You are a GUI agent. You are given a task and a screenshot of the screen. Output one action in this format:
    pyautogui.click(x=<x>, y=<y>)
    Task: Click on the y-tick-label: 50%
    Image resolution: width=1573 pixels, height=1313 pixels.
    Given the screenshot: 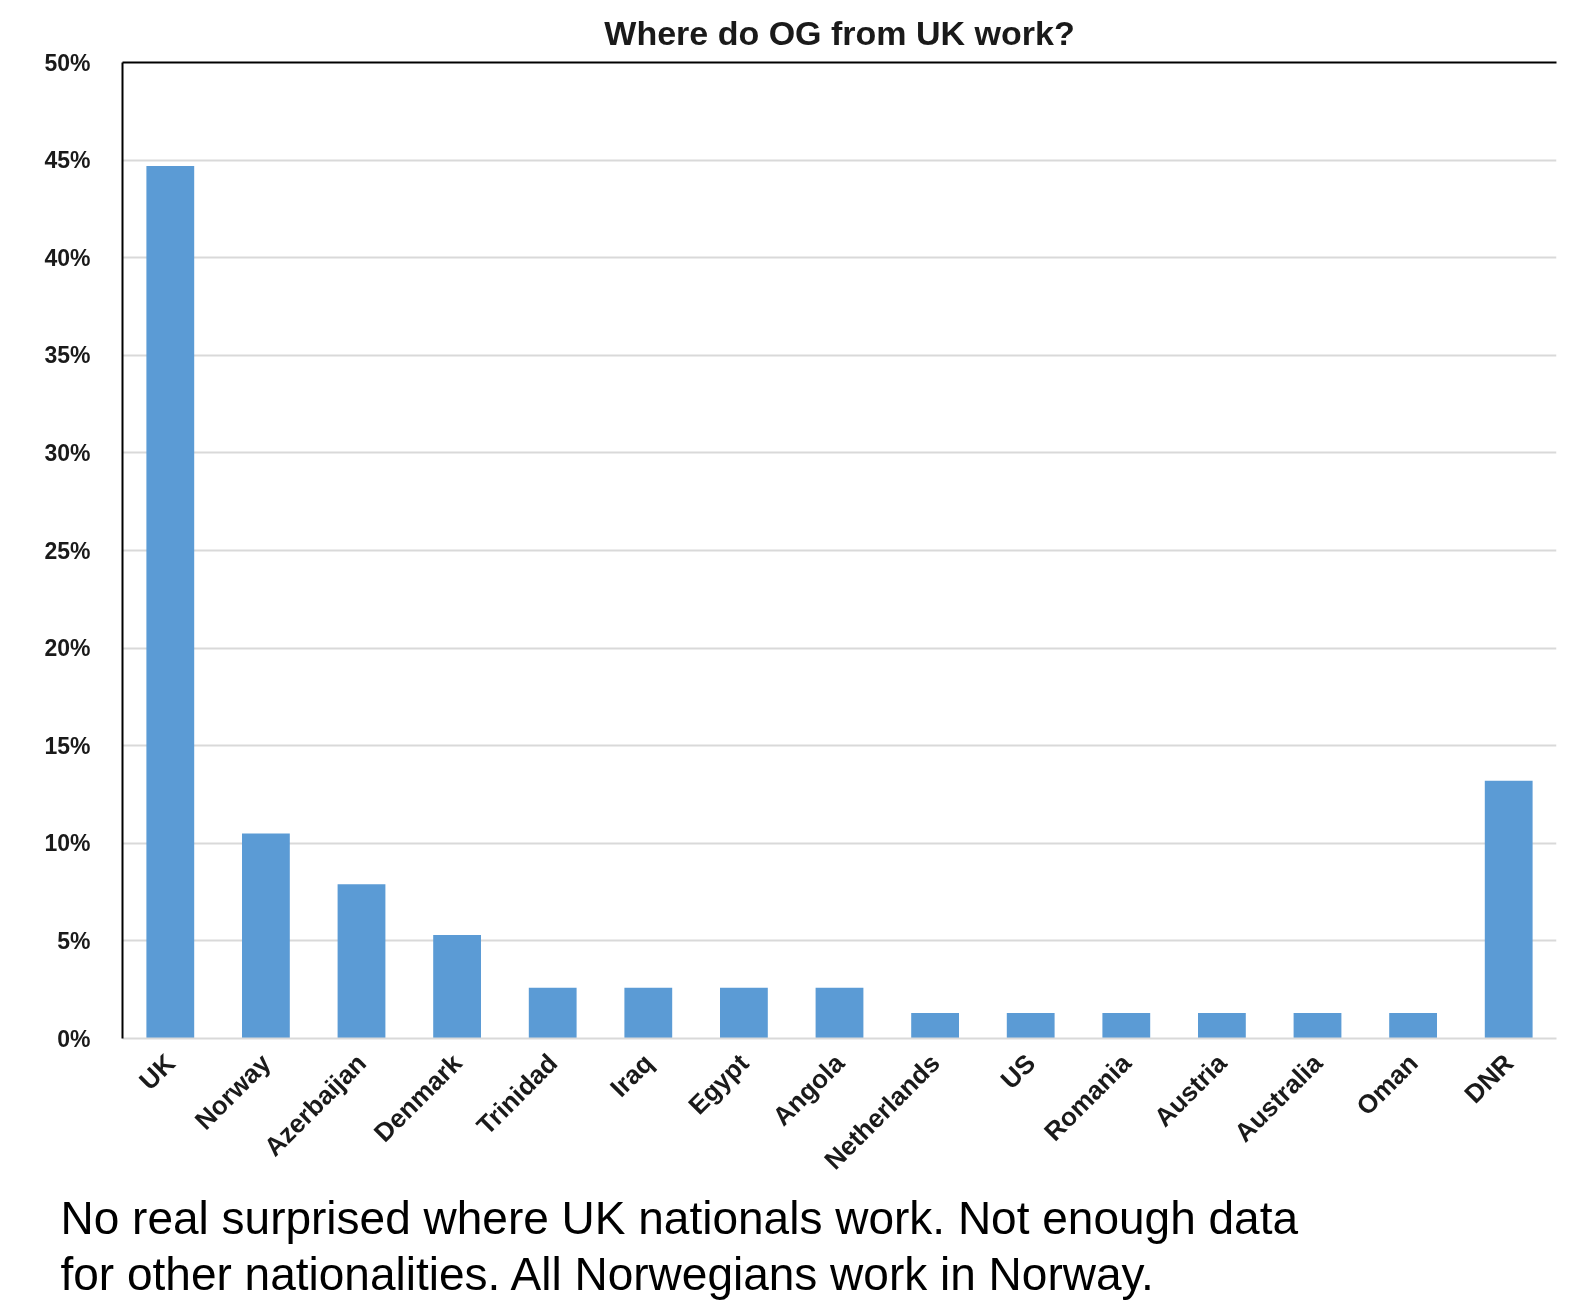 What is the action you would take?
    pyautogui.click(x=67, y=62)
    